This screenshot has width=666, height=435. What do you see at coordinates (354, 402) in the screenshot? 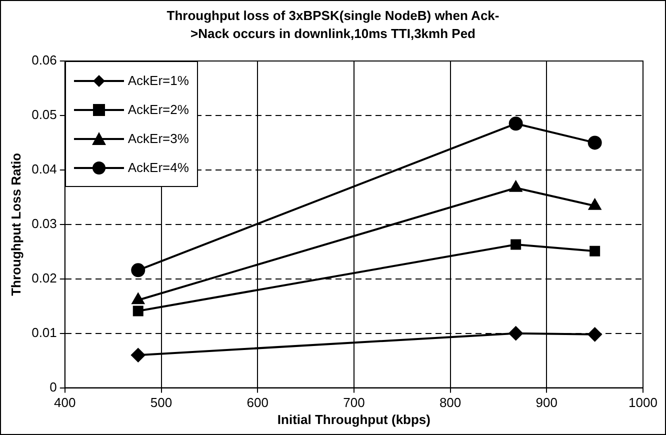
I see `x-tick-label: 700` at bounding box center [354, 402].